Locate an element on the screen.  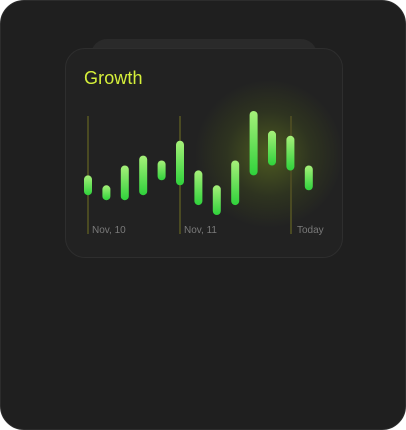
widget-title: Growth is located at coordinates (113, 78).